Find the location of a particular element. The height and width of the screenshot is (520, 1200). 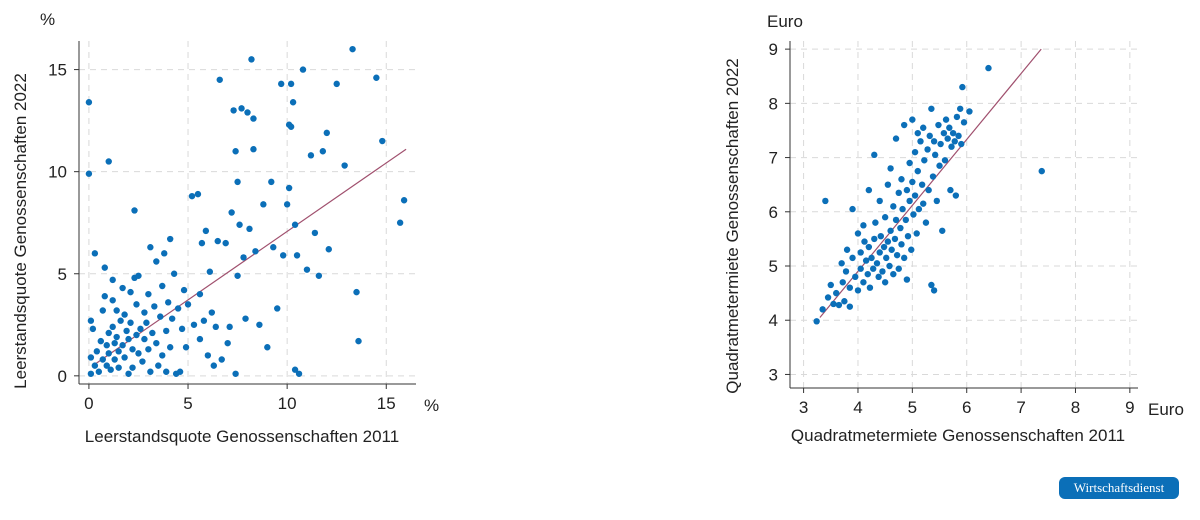

y-tick-label: 7 is located at coordinates (773, 158).